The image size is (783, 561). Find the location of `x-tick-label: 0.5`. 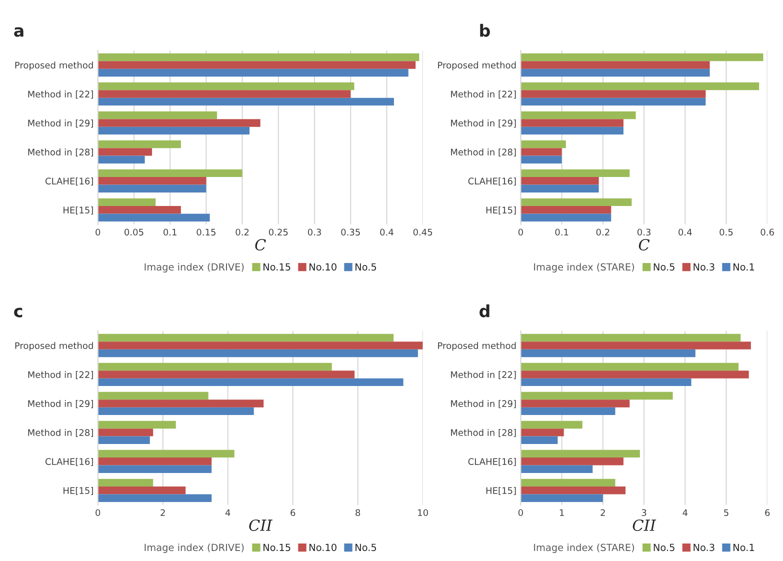

x-tick-label: 0.5 is located at coordinates (726, 232).